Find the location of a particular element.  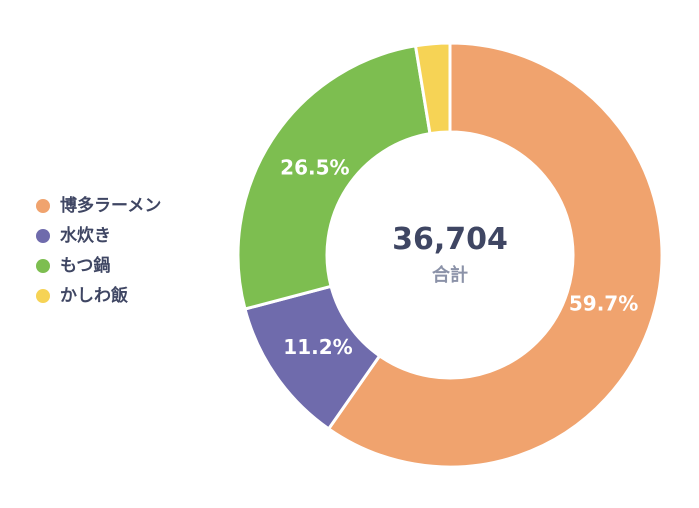

slice-percentage-label-2: 26.5% is located at coordinates (314, 167).